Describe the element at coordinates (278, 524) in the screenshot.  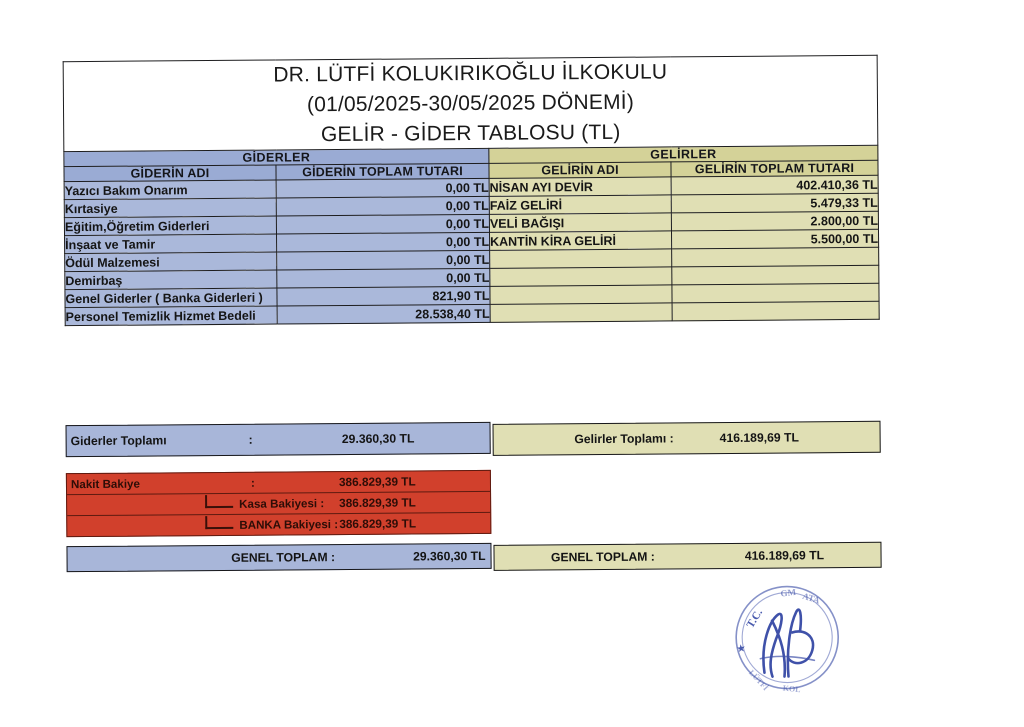
I see `banka-balance-row: BANKA Bakiyesi : 386.829,39 TL` at that location.